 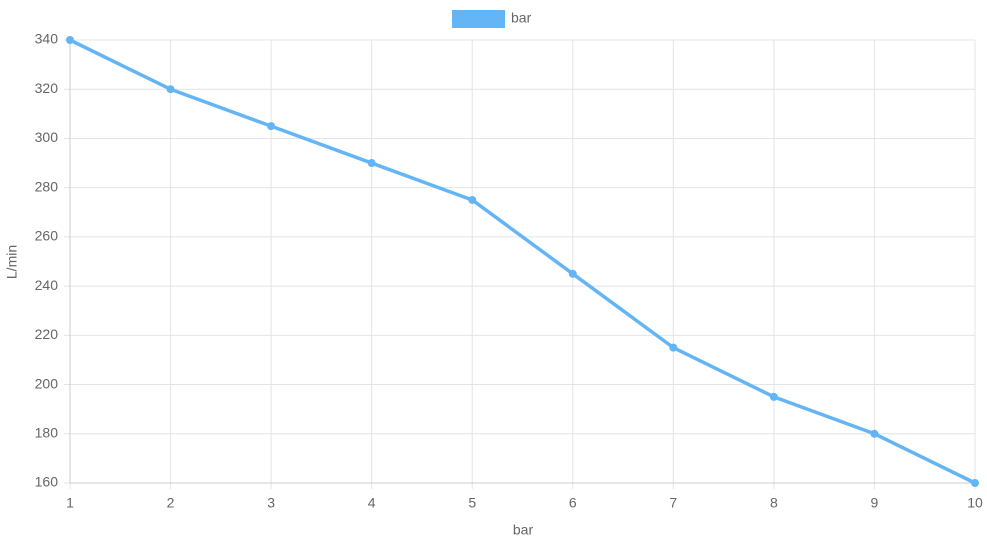 What do you see at coordinates (47, 88) in the screenshot?
I see `y-tick-label: 320` at bounding box center [47, 88].